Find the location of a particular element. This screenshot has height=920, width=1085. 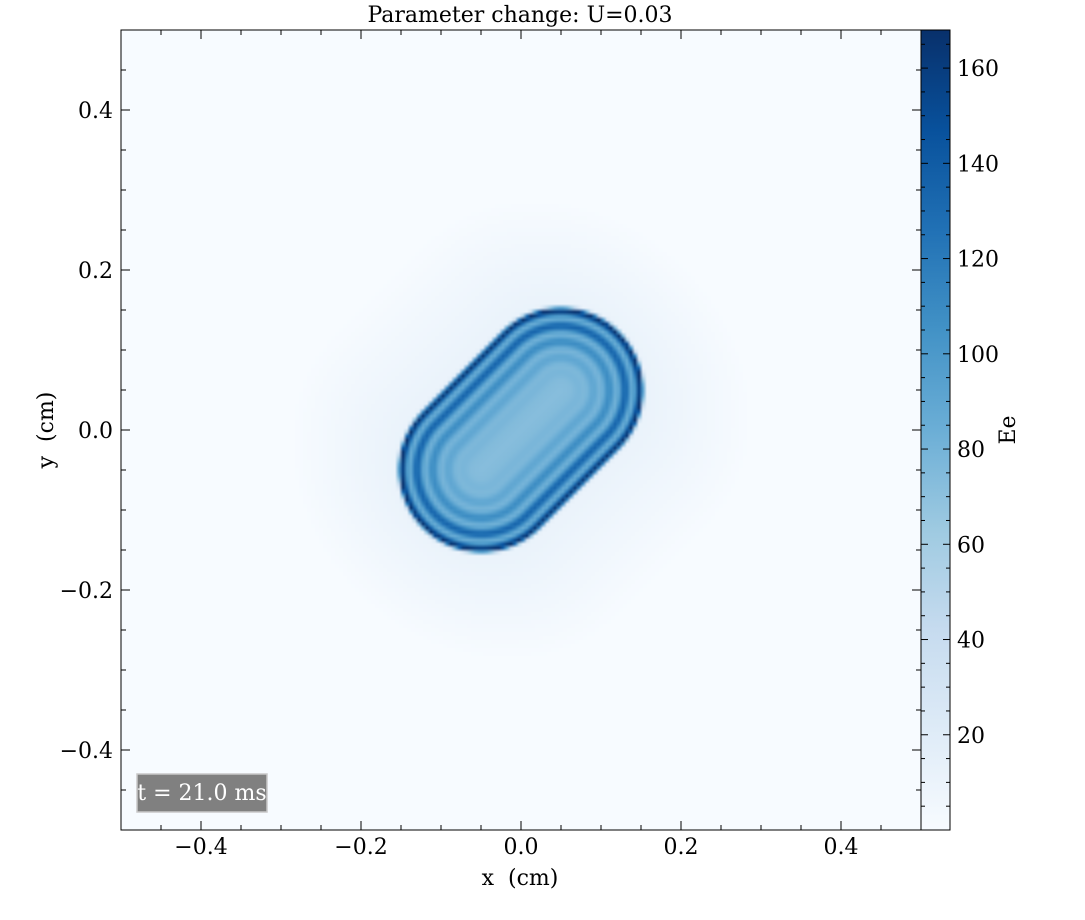

time-annotation: t = 21.0 ms is located at coordinates (202, 793).